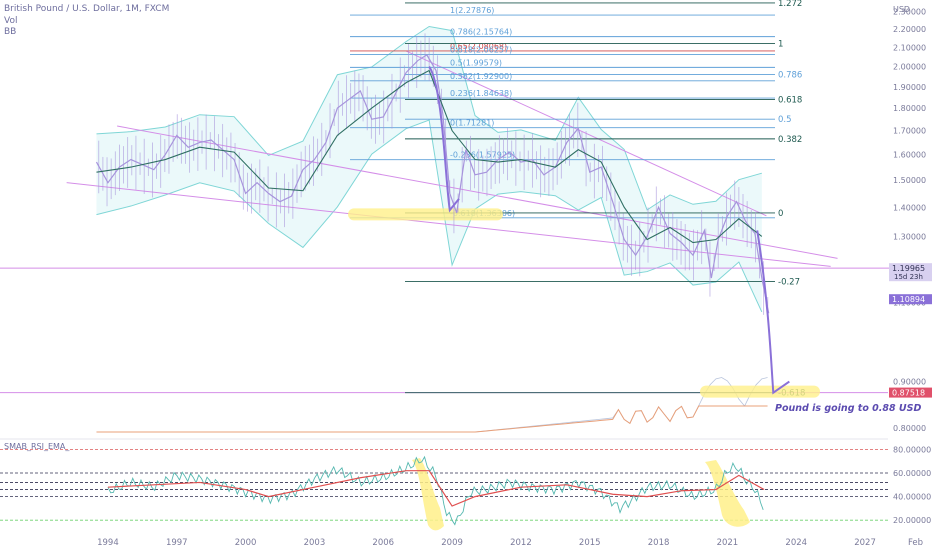 This screenshot has height=550, width=932. What do you see at coordinates (10, 32) in the screenshot?
I see `bollinger-indicator-label: BB` at bounding box center [10, 32].